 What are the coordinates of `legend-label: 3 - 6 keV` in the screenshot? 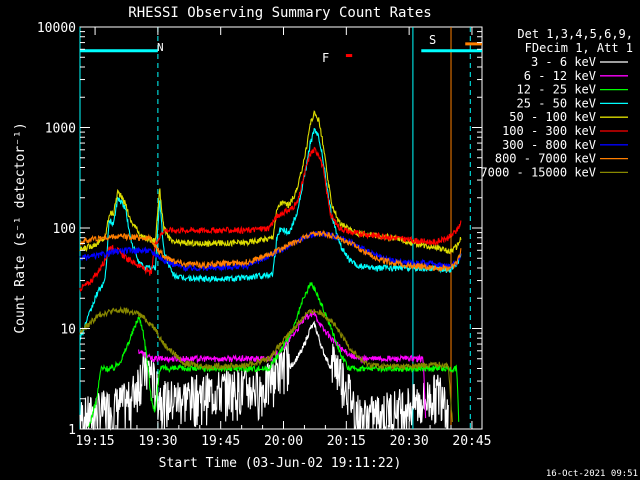 It's located at (563, 62).